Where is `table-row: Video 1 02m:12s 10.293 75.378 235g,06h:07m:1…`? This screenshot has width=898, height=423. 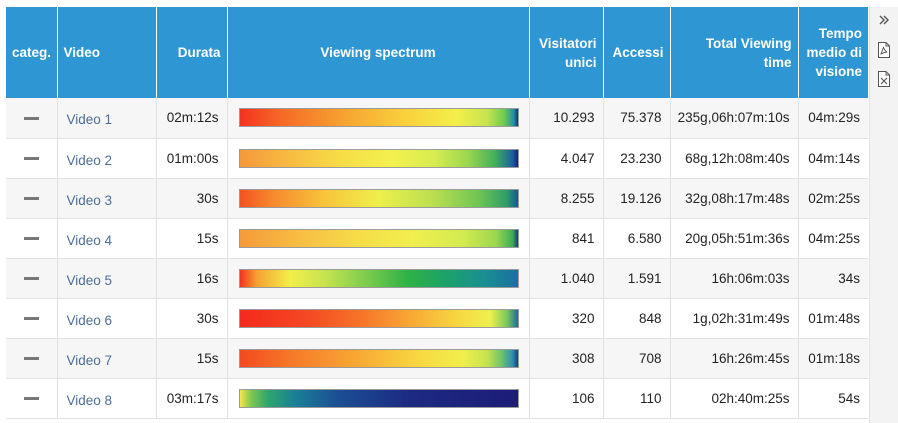
table-row: Video 1 02m:12s 10.293 75.378 235g,06h:07m:1… is located at coordinates (437, 118).